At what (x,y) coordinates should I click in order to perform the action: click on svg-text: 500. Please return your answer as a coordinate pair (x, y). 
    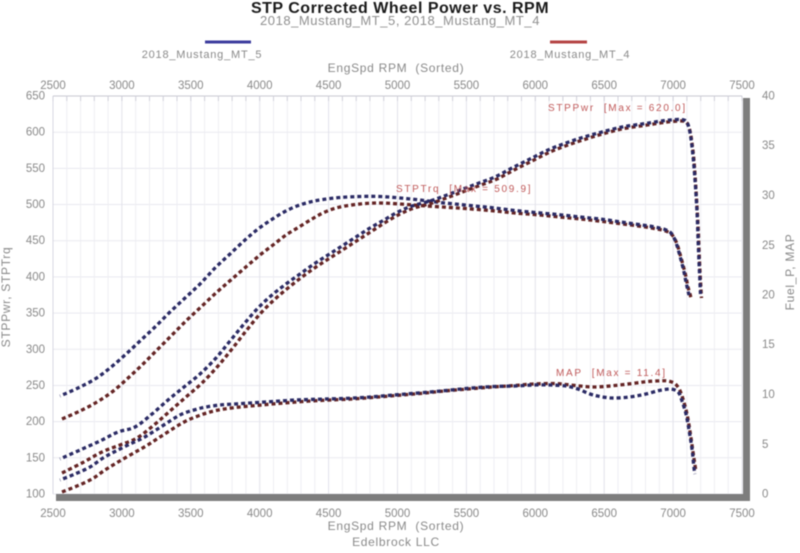
    Looking at the image, I should click on (35, 205).